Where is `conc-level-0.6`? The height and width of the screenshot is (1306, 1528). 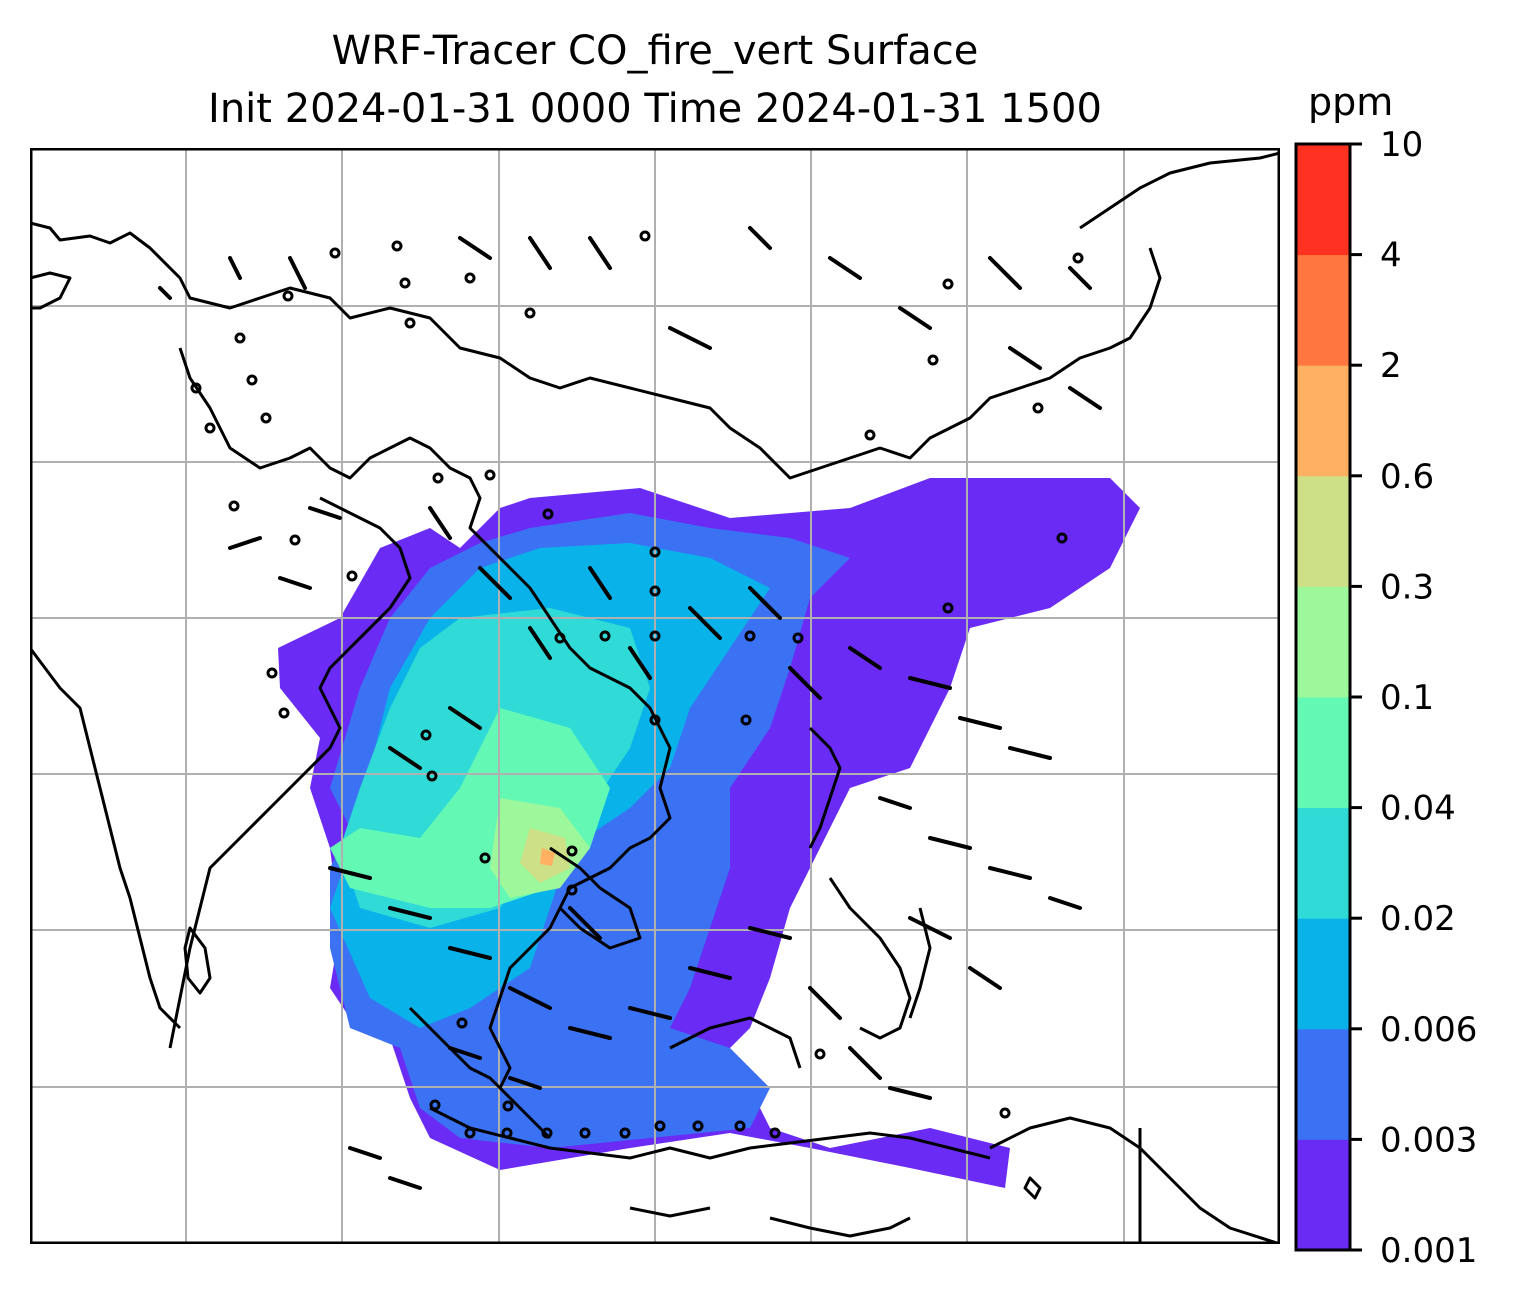
conc-level-0.6 is located at coordinates (547, 857).